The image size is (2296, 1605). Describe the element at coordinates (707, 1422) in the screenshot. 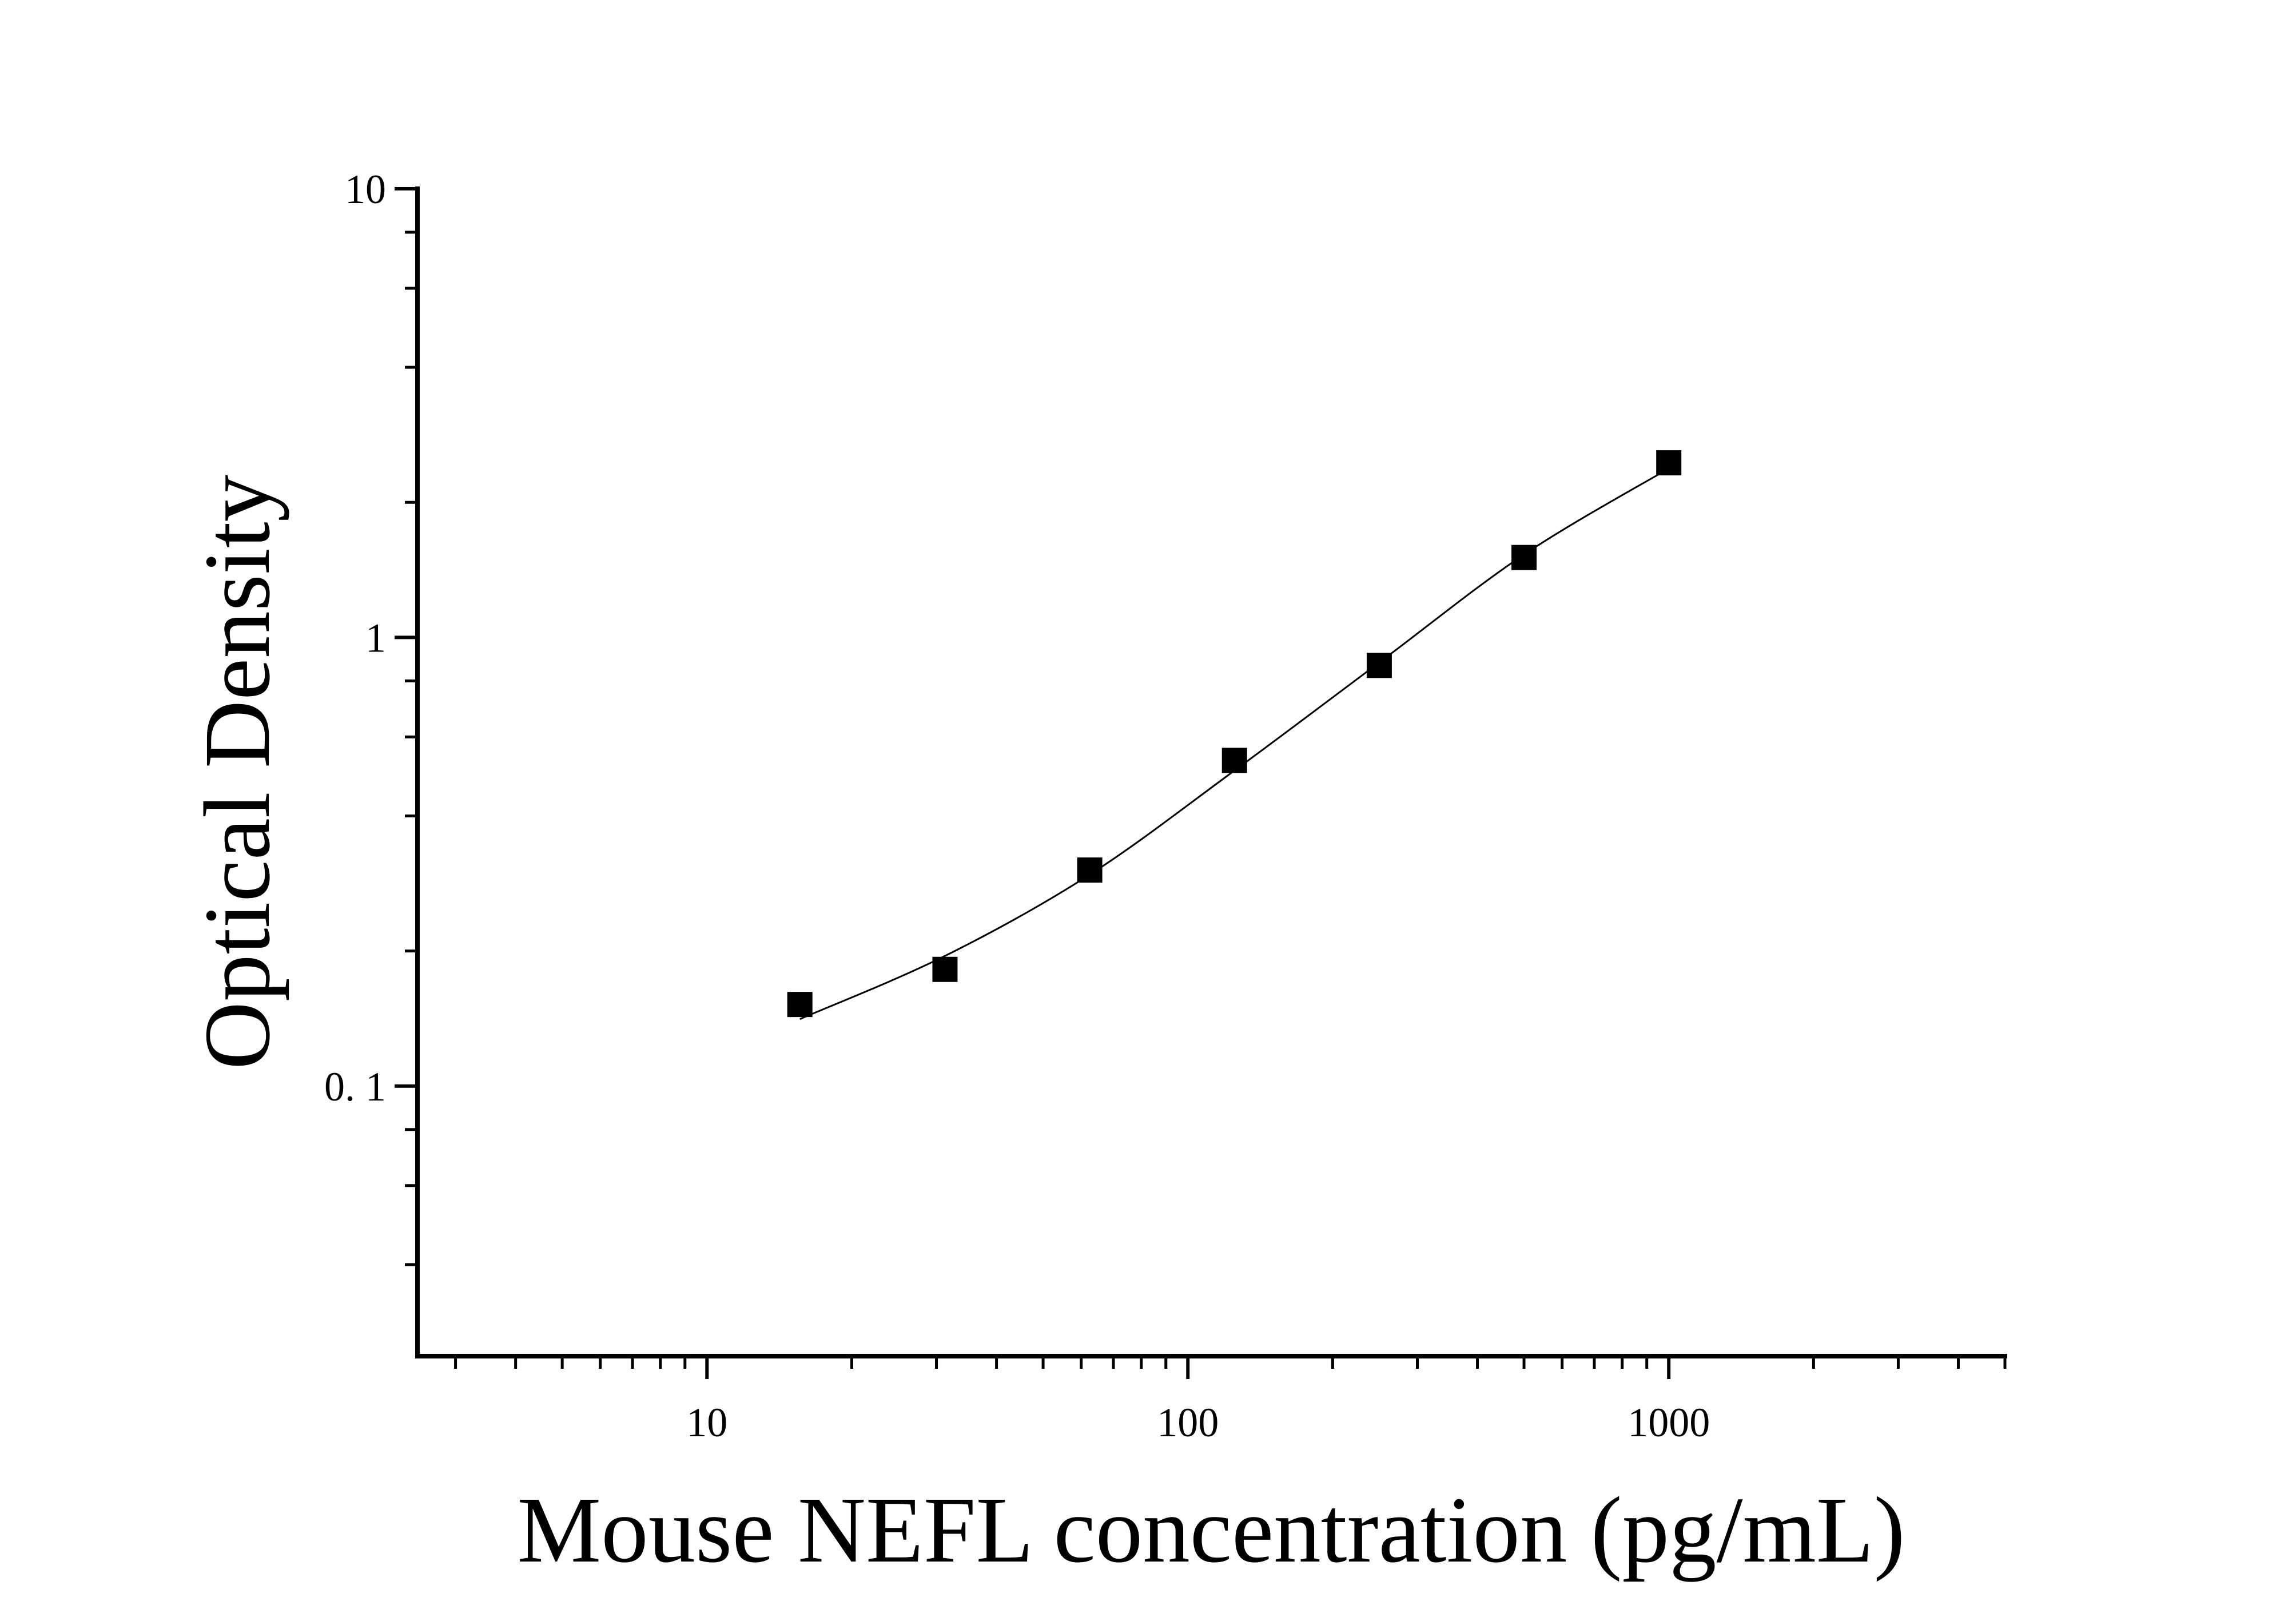

I see `x-tick-label: 10` at that location.